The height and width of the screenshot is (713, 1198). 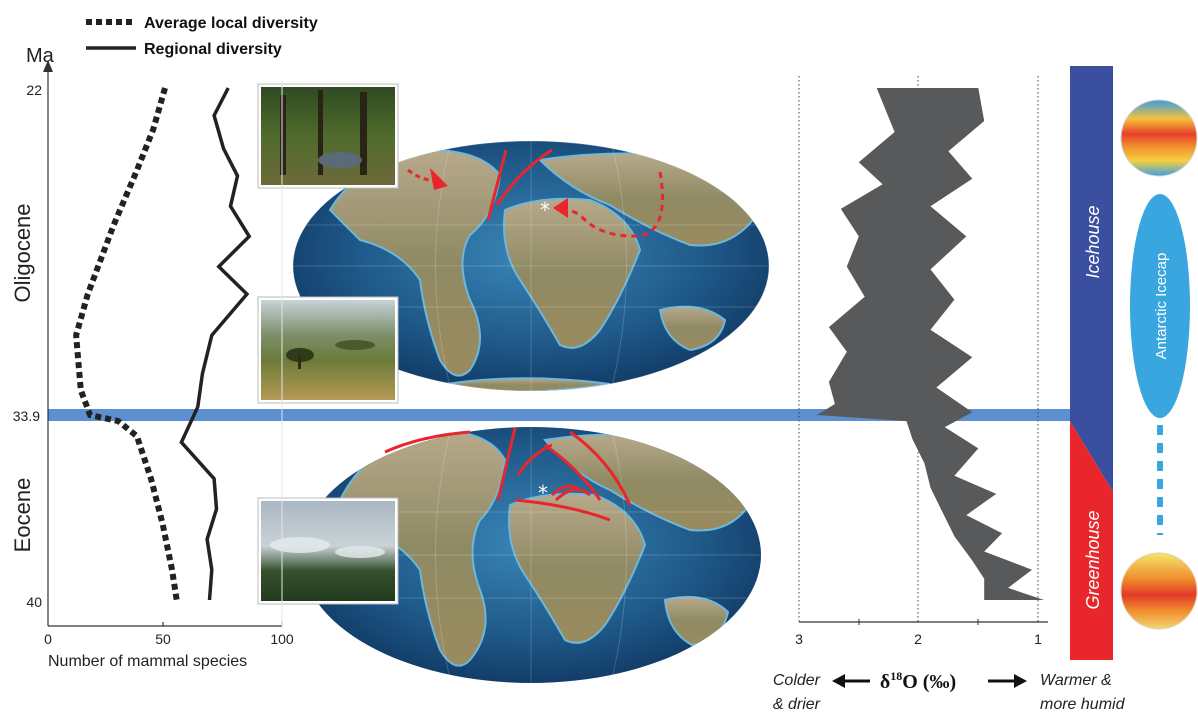 What do you see at coordinates (799, 639) in the screenshot?
I see `iso-tick-3: 3` at bounding box center [799, 639].